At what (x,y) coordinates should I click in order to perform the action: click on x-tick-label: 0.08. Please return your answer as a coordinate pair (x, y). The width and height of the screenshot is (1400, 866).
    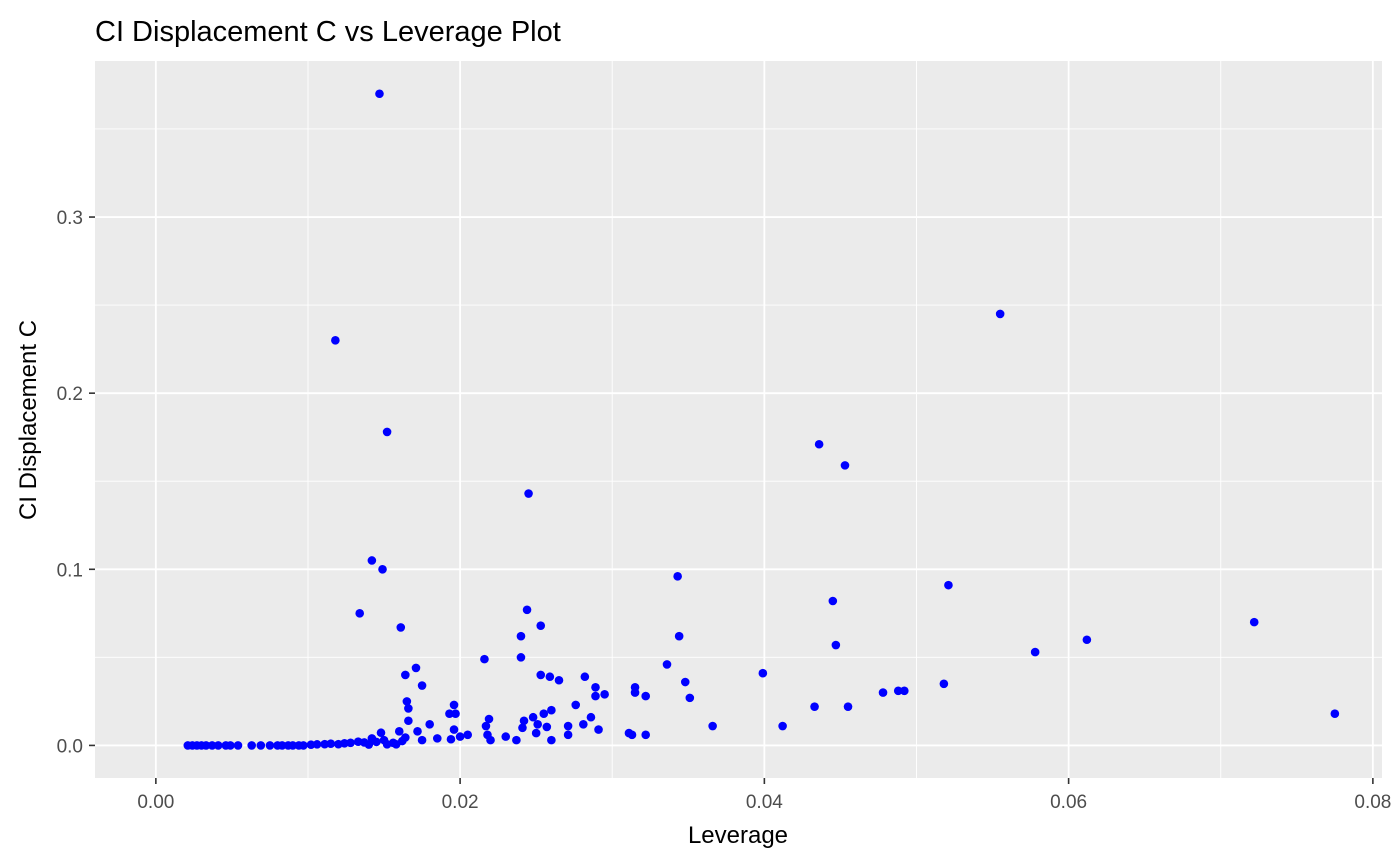
    Looking at the image, I should click on (1372, 802).